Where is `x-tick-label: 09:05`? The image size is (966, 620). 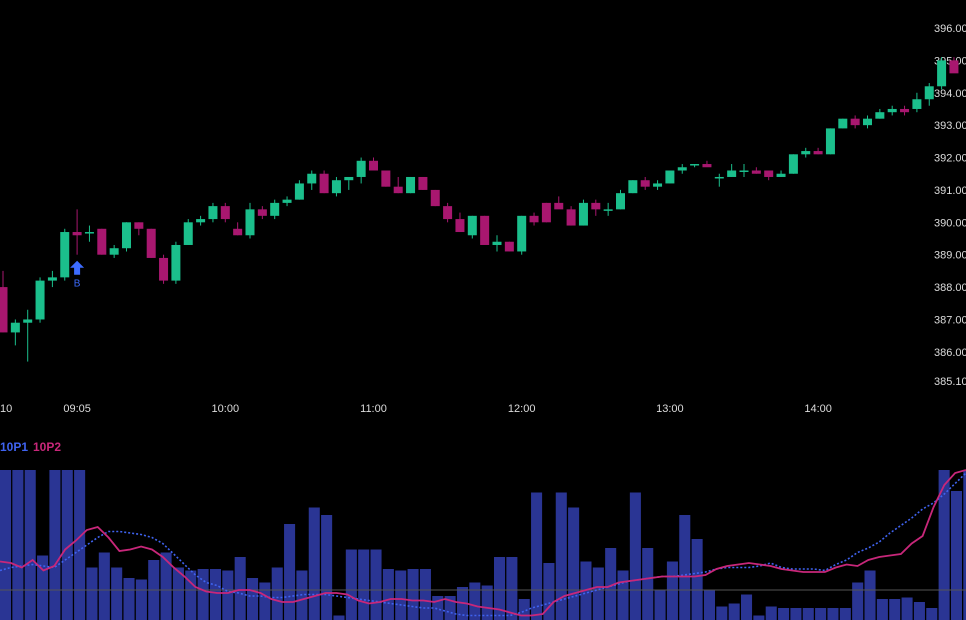
x-tick-label: 09:05 is located at coordinates (77, 409).